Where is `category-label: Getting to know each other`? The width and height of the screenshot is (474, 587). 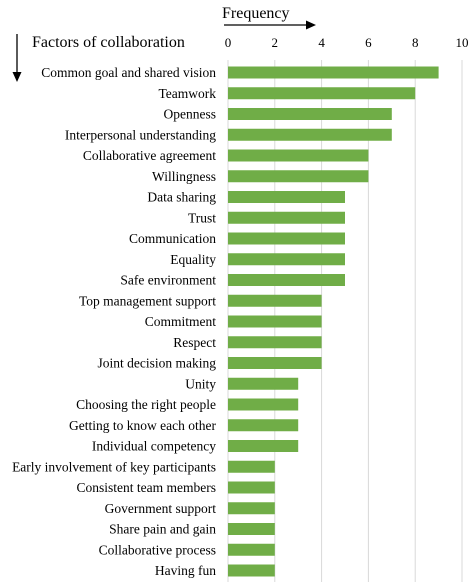
category-label: Getting to know each other is located at coordinates (142, 425).